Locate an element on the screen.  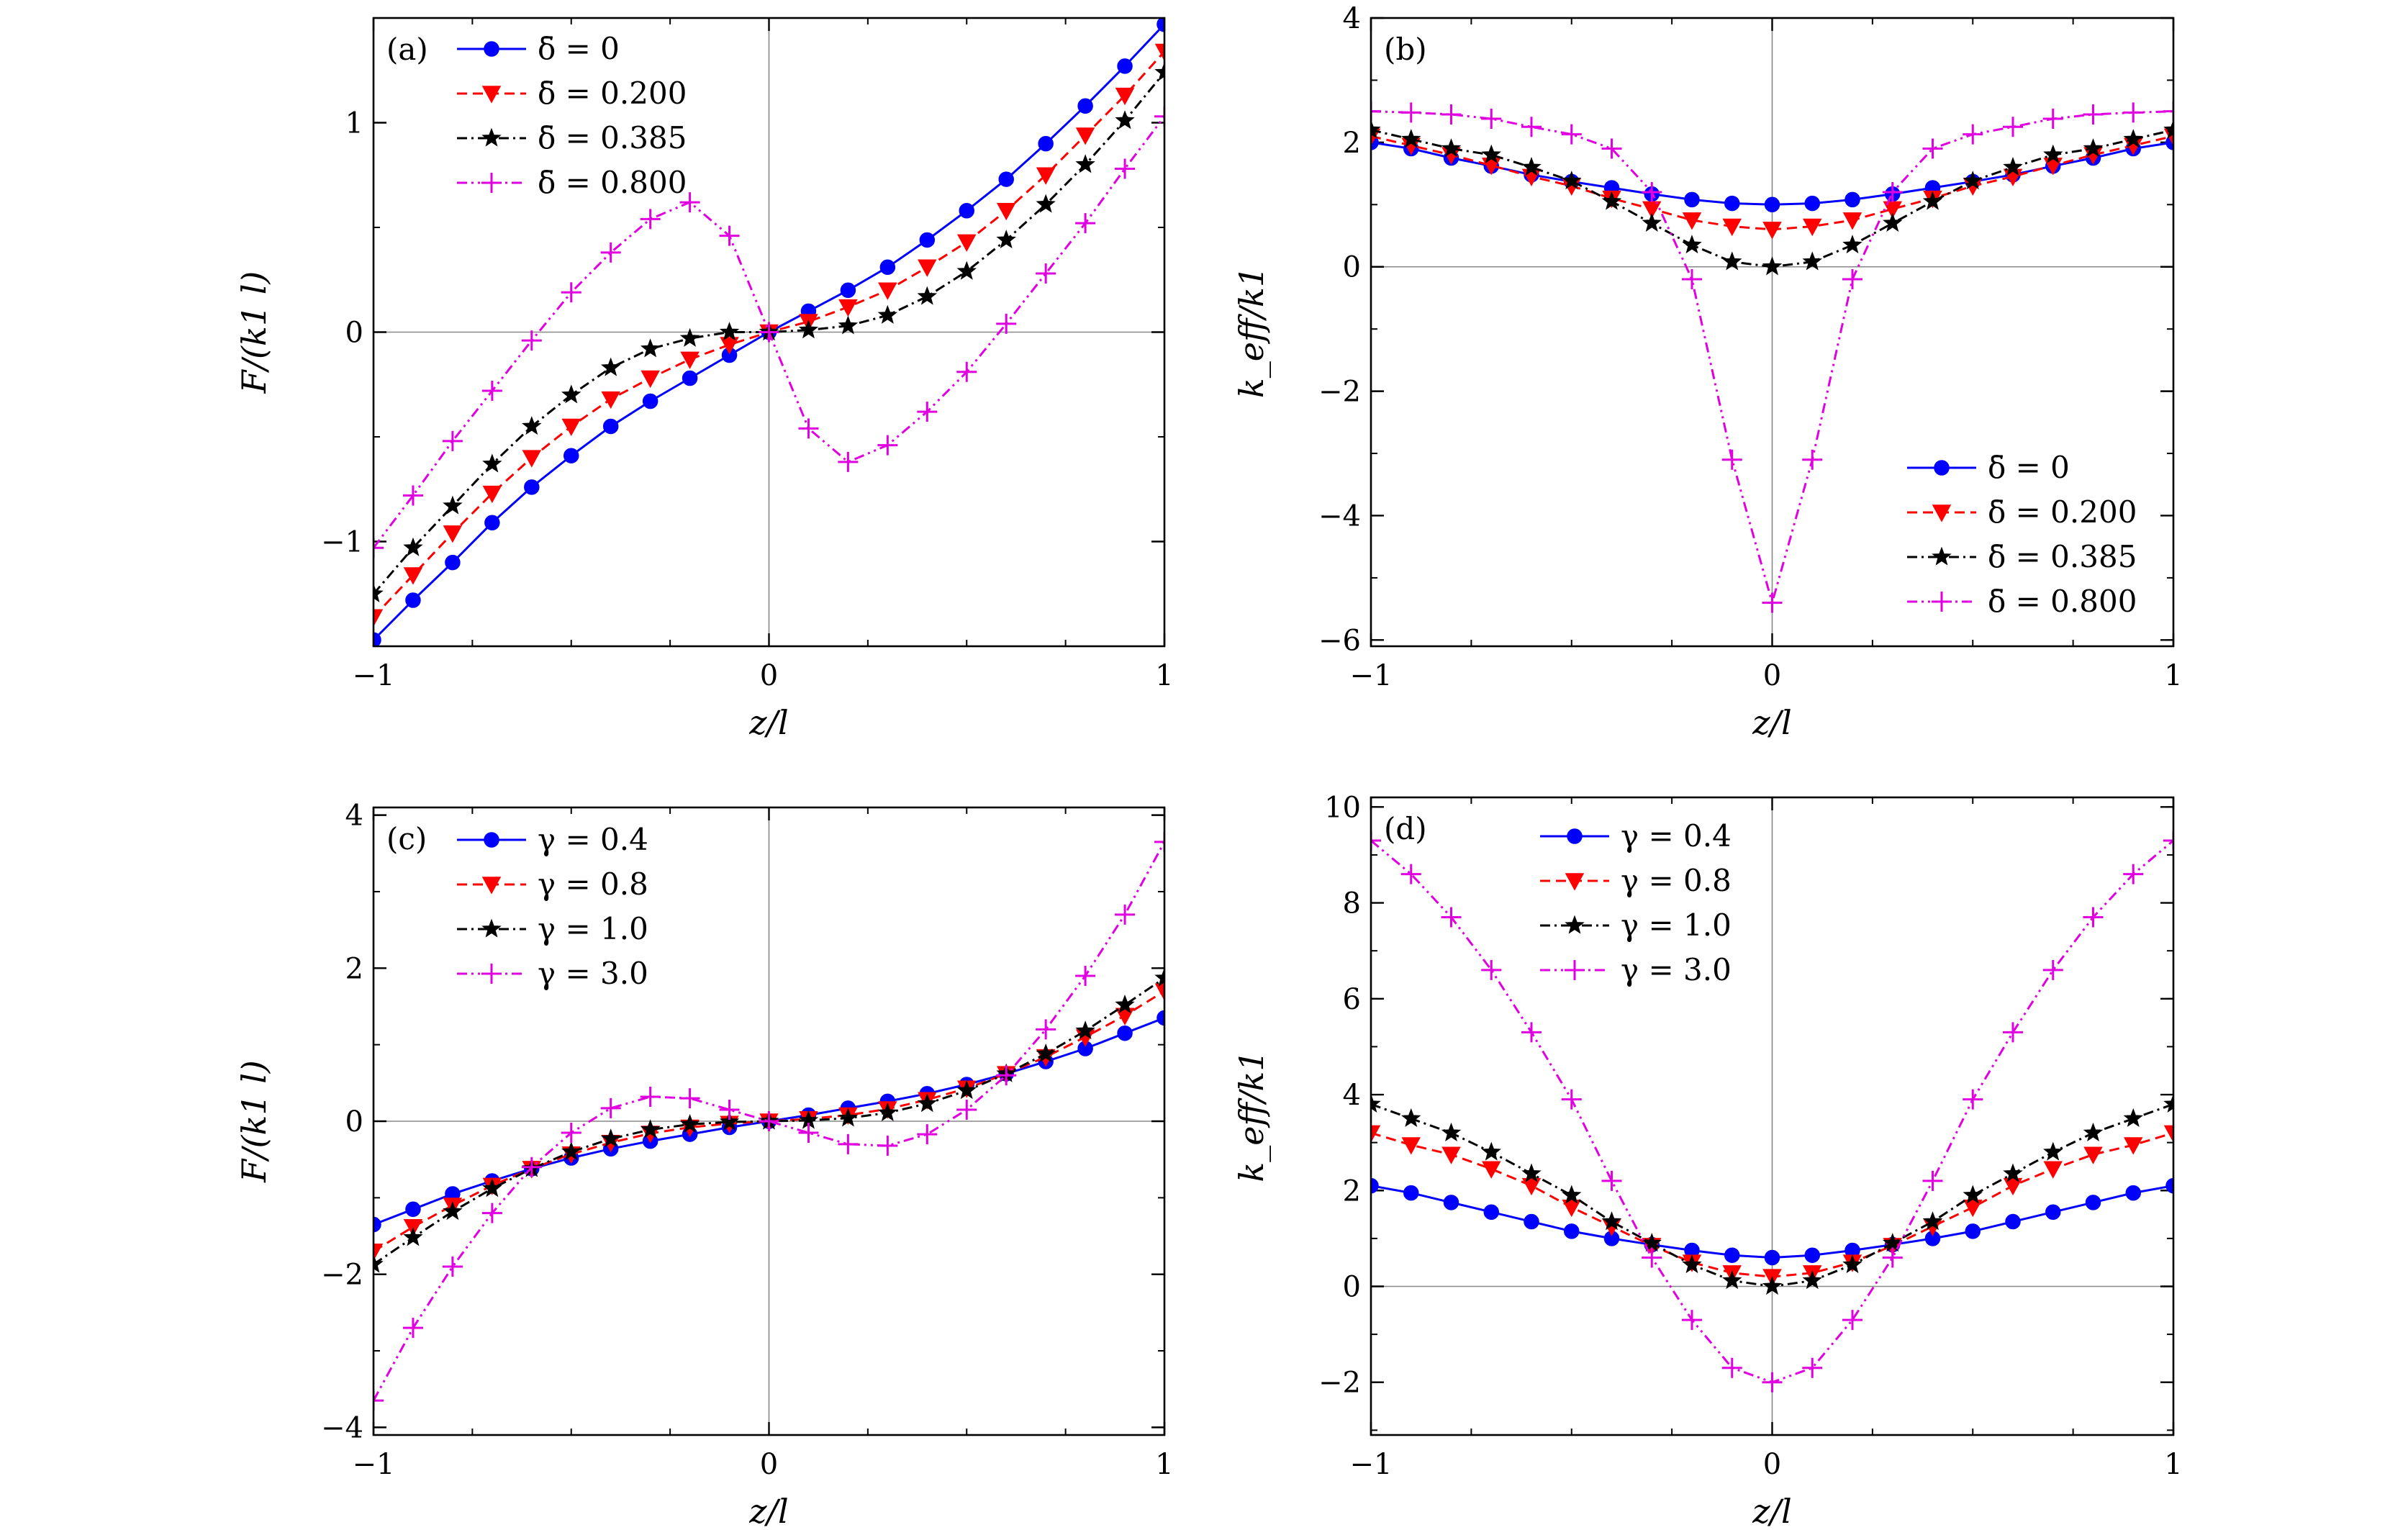
y-axis-label: k_eff/k1 is located at coordinates (1251, 332).